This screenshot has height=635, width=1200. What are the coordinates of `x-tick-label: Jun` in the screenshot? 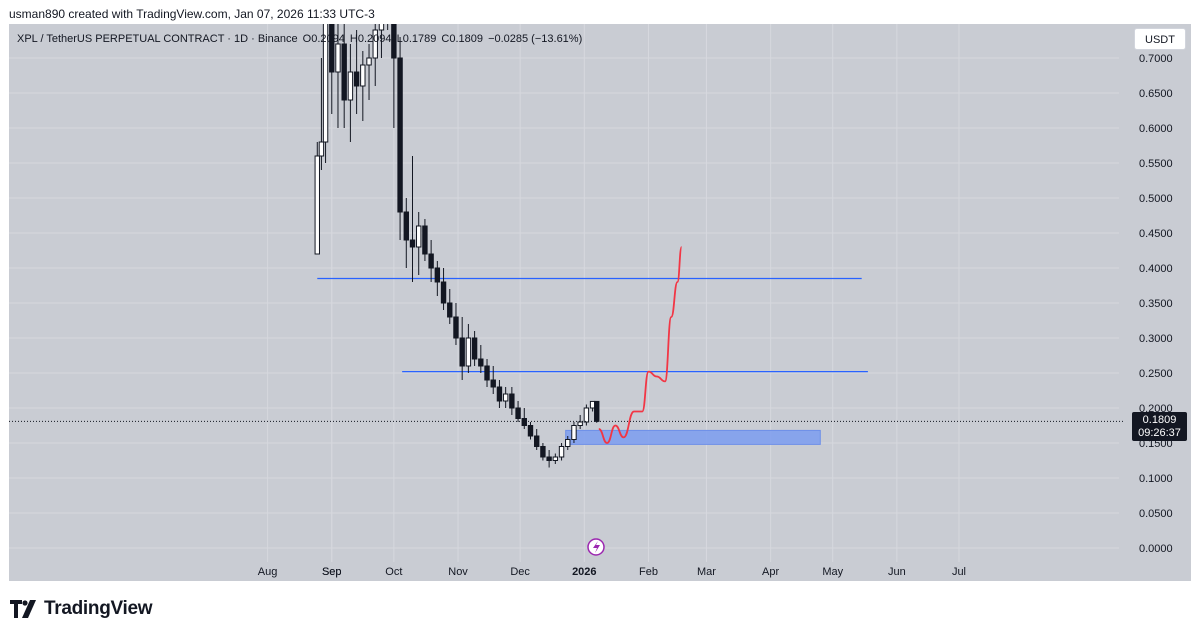 It's located at (897, 572).